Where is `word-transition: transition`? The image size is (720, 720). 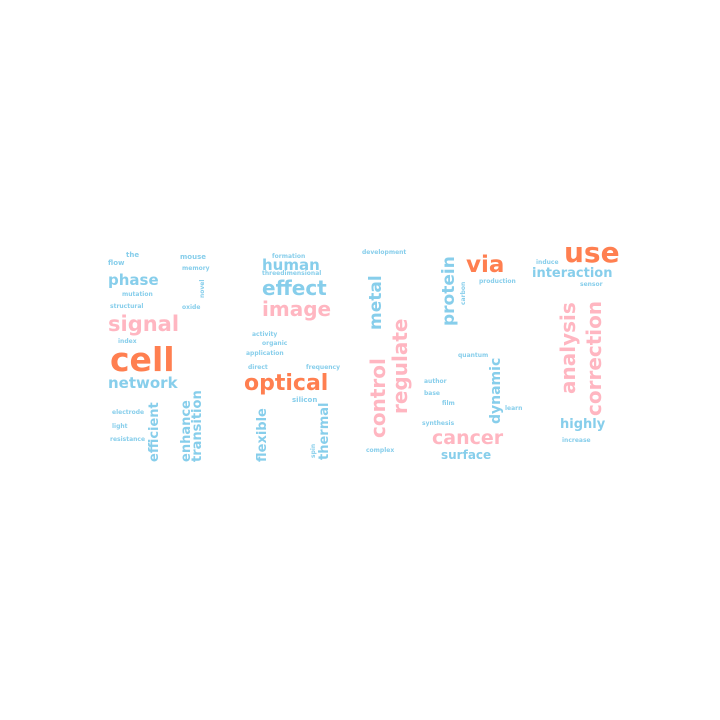 word-transition: transition is located at coordinates (197, 426).